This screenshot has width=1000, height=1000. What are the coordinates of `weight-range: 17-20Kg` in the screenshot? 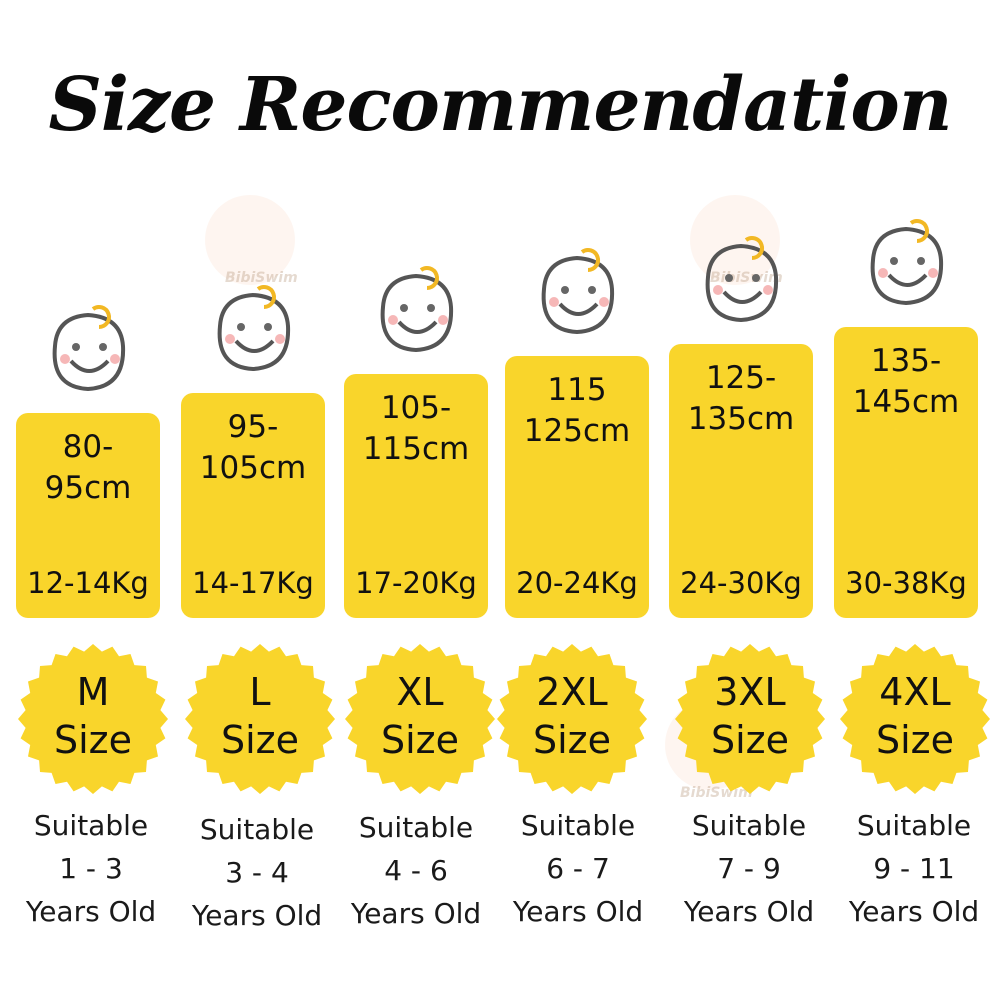 It's located at (416, 583).